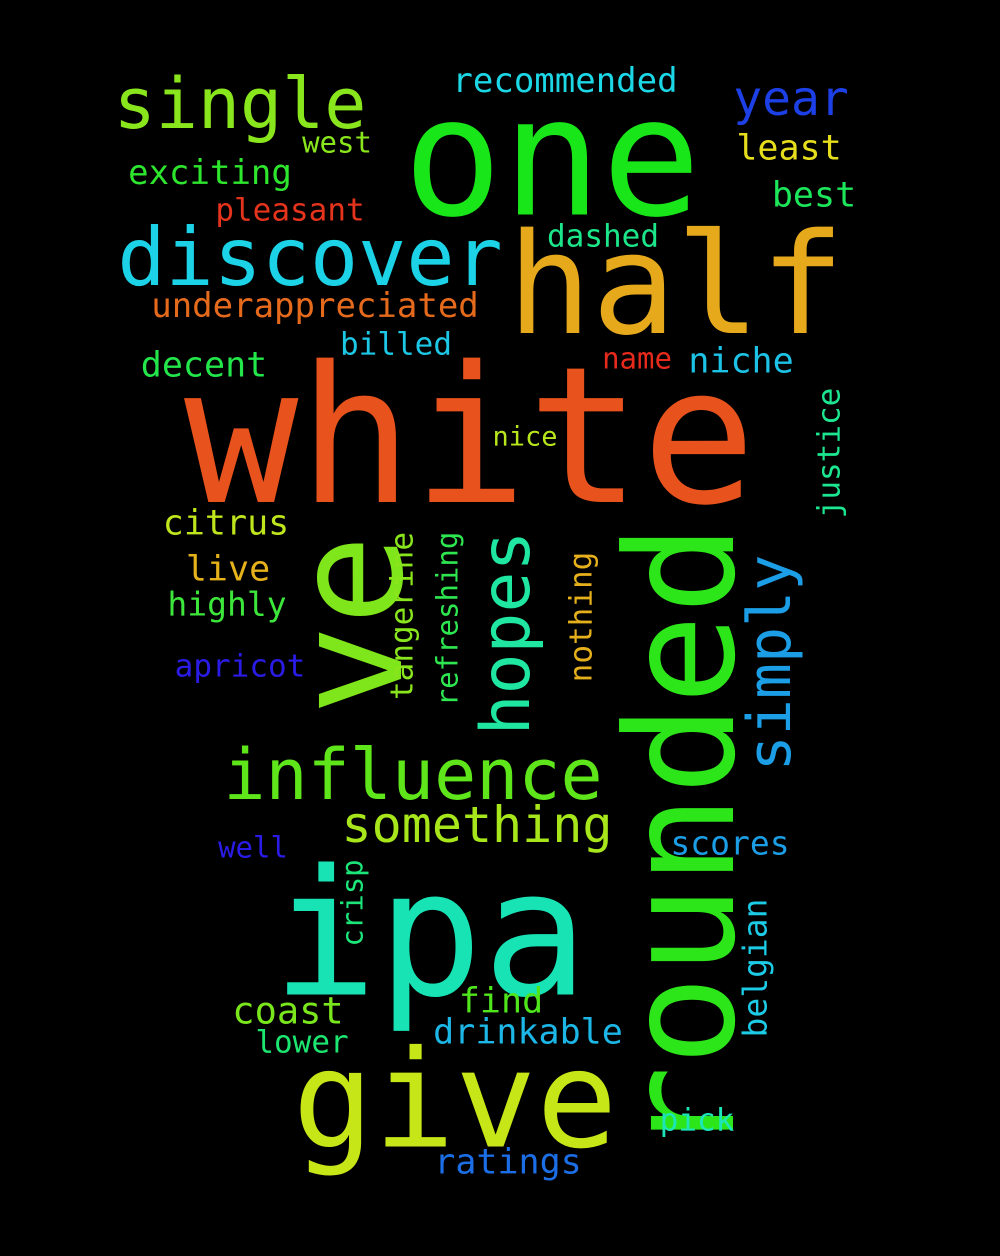 This screenshot has height=1256, width=1000. I want to click on word: west, so click(337, 142).